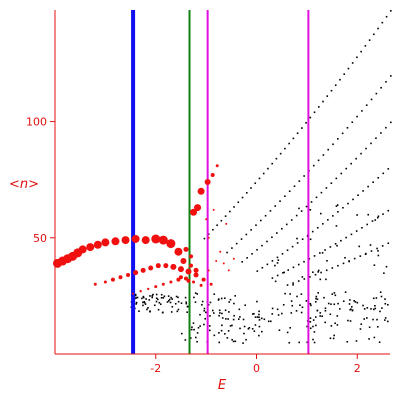 Image resolution: width=400 pixels, height=400 pixels. I want to click on y-axis-label: <n>, so click(24, 184).